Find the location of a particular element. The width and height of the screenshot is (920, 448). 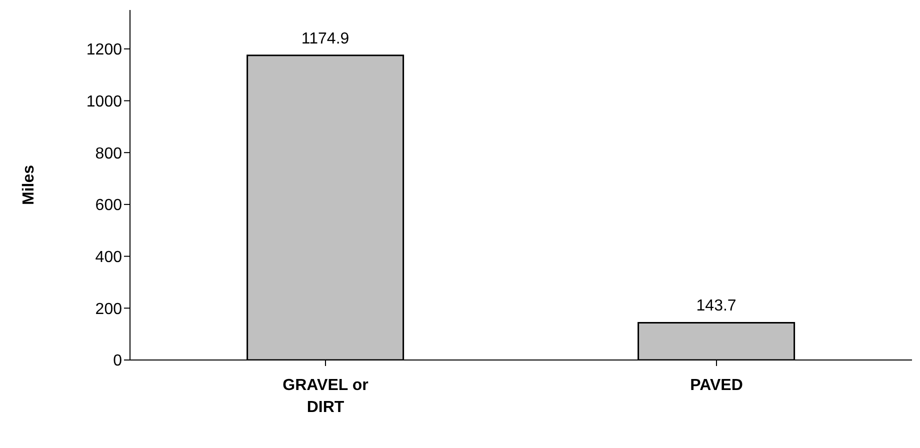

y-tick-label: 200 is located at coordinates (108, 309).